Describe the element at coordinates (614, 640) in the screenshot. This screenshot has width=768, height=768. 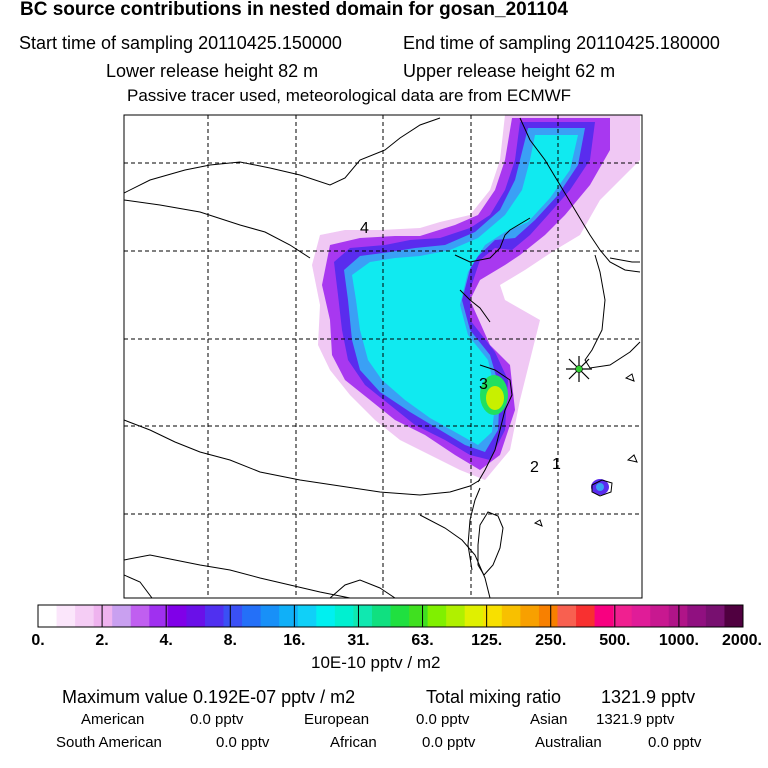
I see `colorbar-tick-label: 500.` at that location.